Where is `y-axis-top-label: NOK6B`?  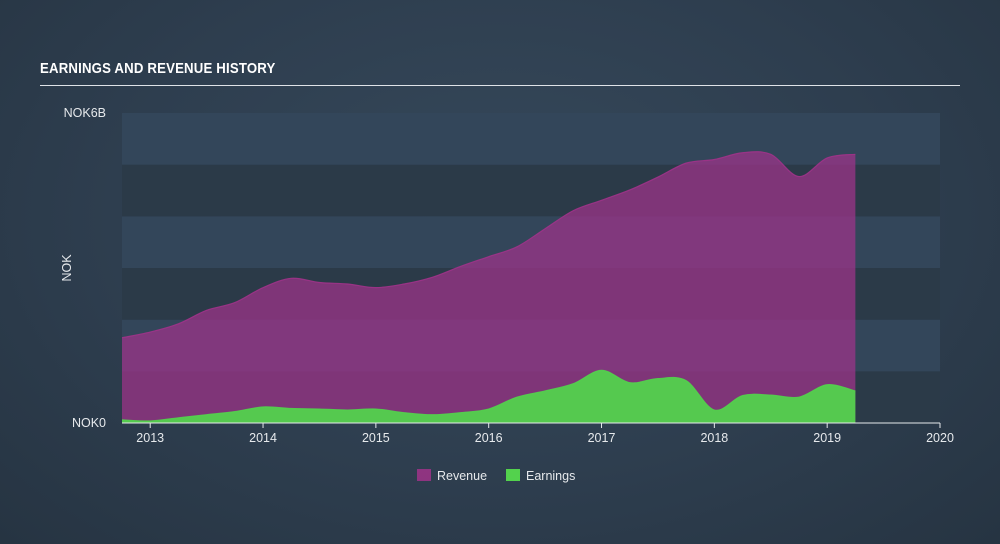 y-axis-top-label: NOK6B is located at coordinates (85, 113).